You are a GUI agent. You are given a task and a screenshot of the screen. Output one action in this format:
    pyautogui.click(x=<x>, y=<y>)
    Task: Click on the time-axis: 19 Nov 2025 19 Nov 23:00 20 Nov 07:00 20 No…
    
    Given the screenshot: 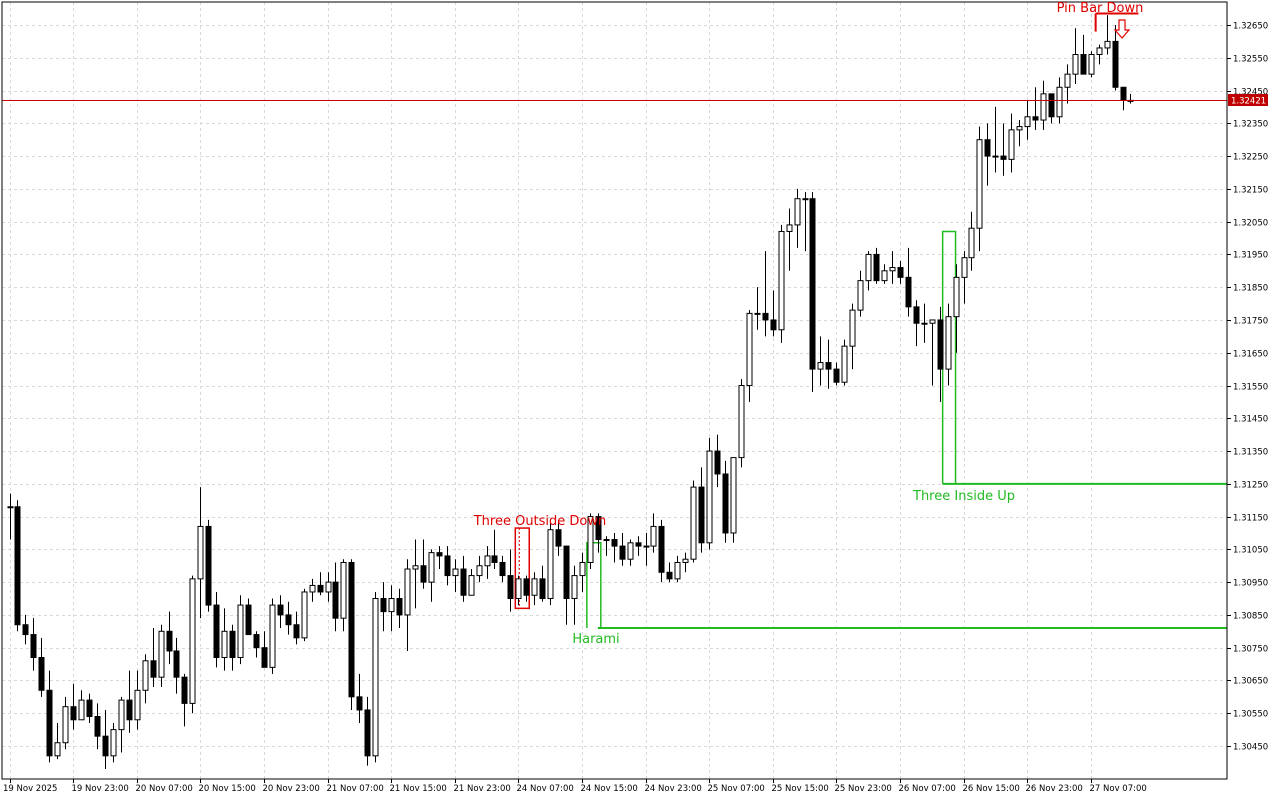 What is the action you would take?
    pyautogui.click(x=575, y=786)
    